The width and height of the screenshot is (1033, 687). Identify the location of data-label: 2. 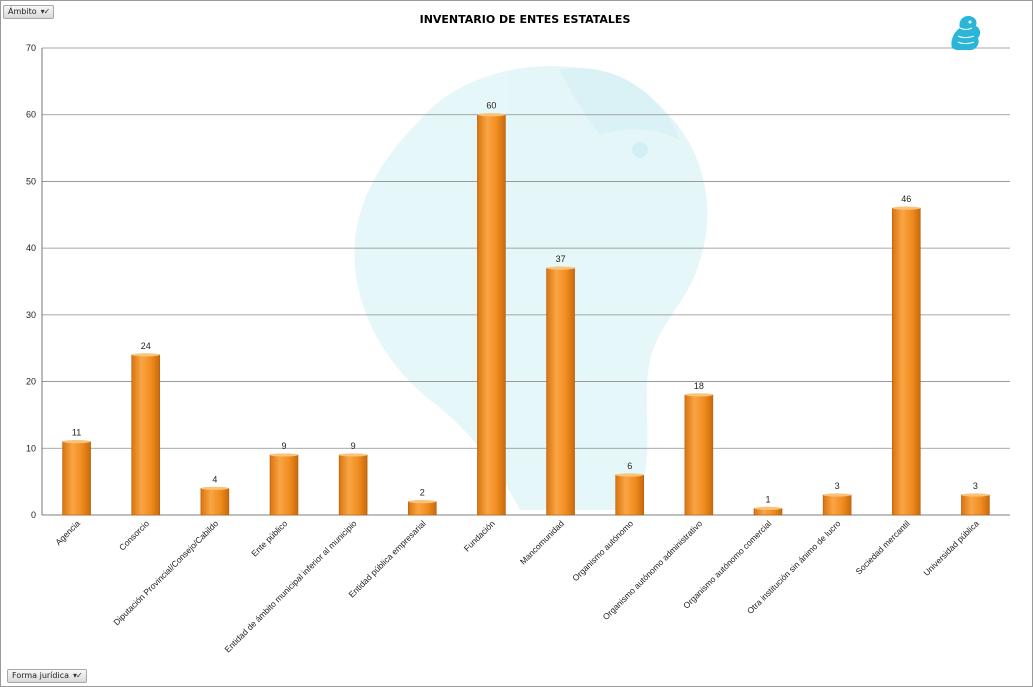
(422, 493).